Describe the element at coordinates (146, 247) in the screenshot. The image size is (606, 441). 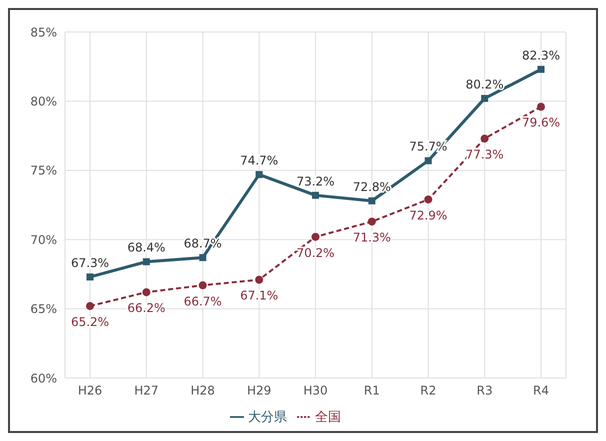
I see `data-label: 68.4%` at that location.